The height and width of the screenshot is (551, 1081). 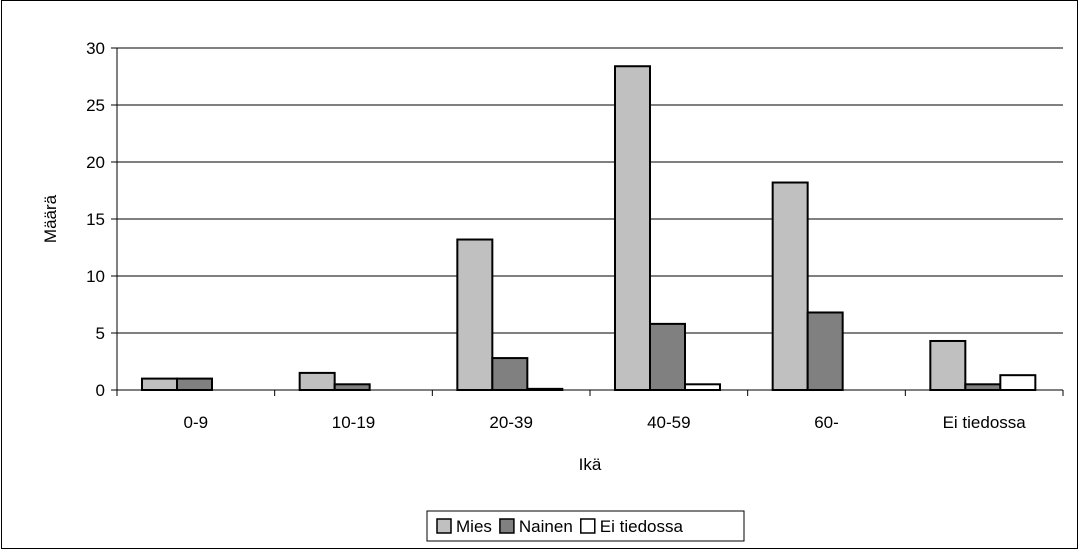 What do you see at coordinates (985, 422) in the screenshot?
I see `x-tick-label: Ei tiedossa` at bounding box center [985, 422].